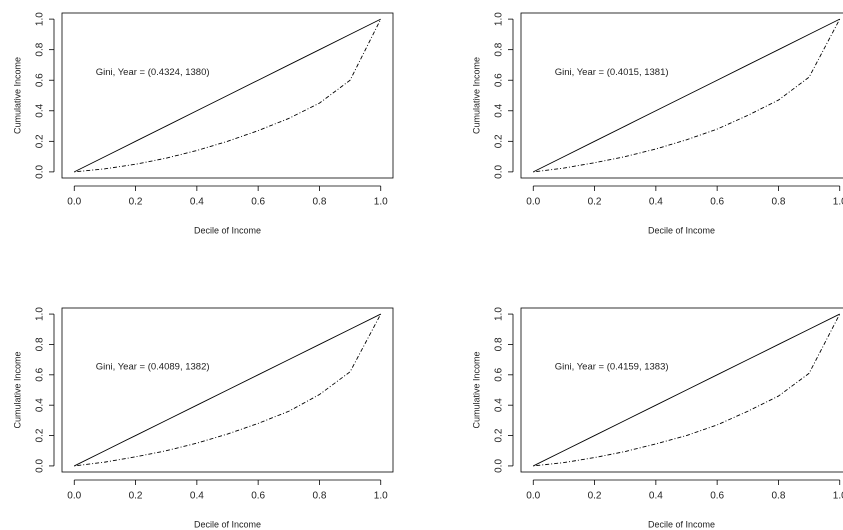 This screenshot has height=530, width=843. I want to click on annotation: Gini, Year = (0.4159, 1383), so click(612, 367).